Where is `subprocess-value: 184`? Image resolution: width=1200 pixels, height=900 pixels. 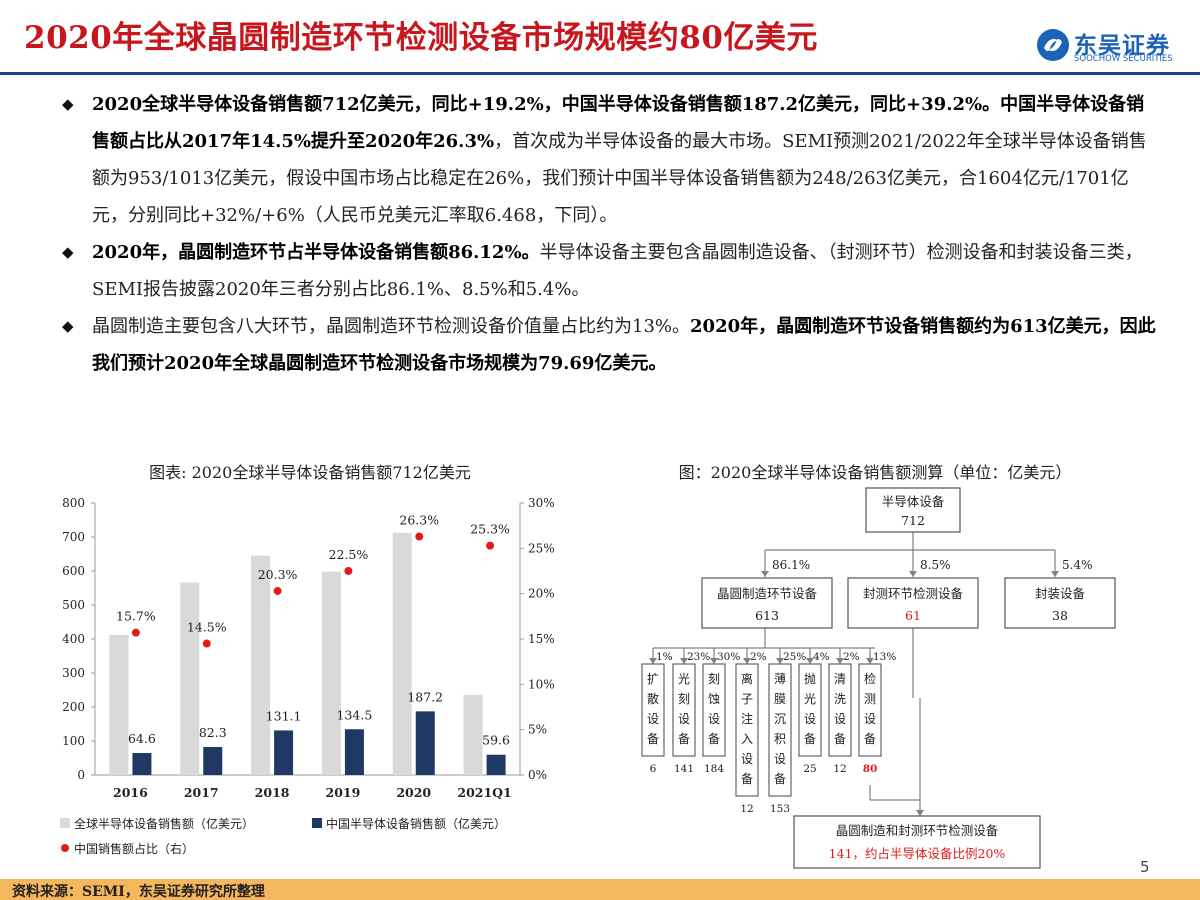 subprocess-value: 184 is located at coordinates (714, 769).